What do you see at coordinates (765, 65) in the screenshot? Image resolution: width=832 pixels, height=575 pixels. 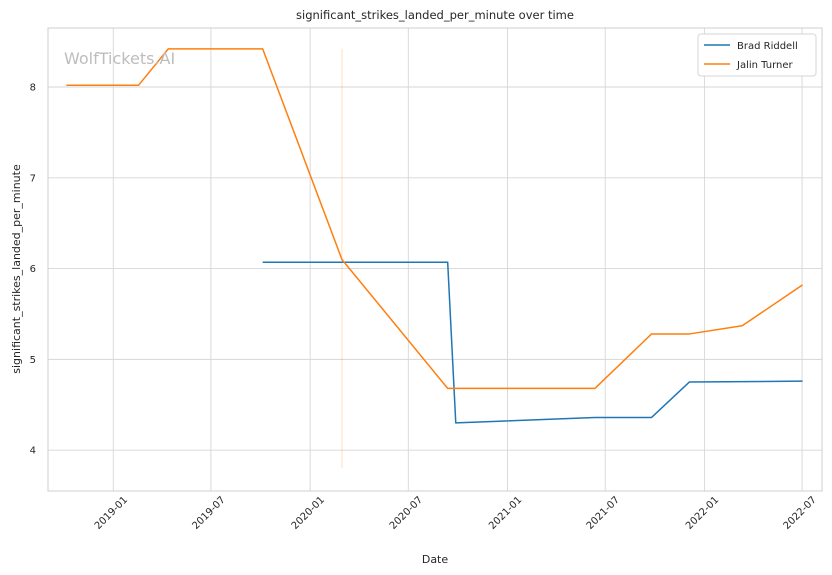 I see `legend-label-jalin-turner: Jalin Turner` at bounding box center [765, 65].